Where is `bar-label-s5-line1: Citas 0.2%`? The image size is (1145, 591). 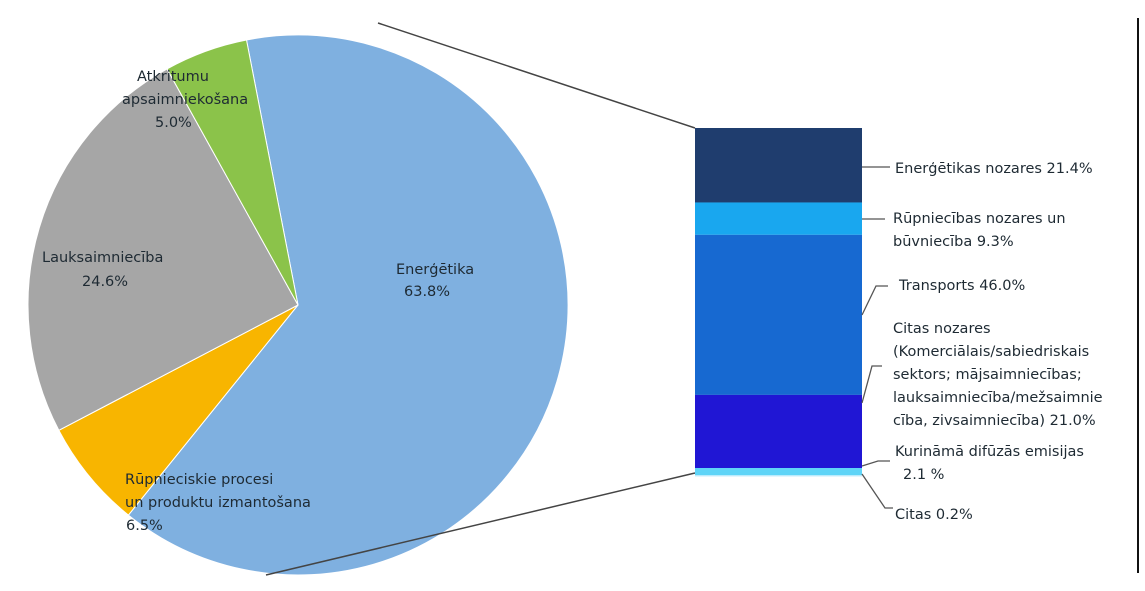 bar-label-s5-line1: Citas 0.2% is located at coordinates (934, 515).